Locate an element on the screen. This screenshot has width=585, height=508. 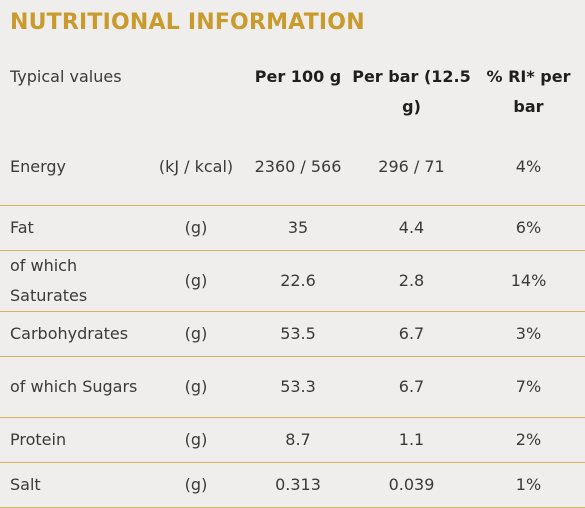
row-per-bar: 2.8 is located at coordinates (411, 280).